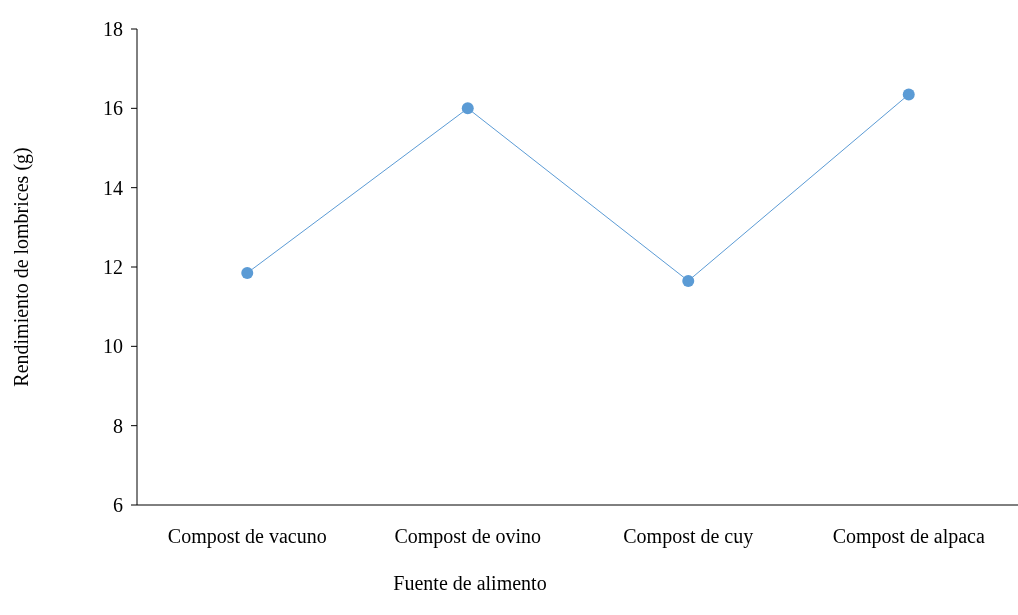 The image size is (1018, 615). What do you see at coordinates (113, 267) in the screenshot?
I see `y-tick-label: 12` at bounding box center [113, 267].